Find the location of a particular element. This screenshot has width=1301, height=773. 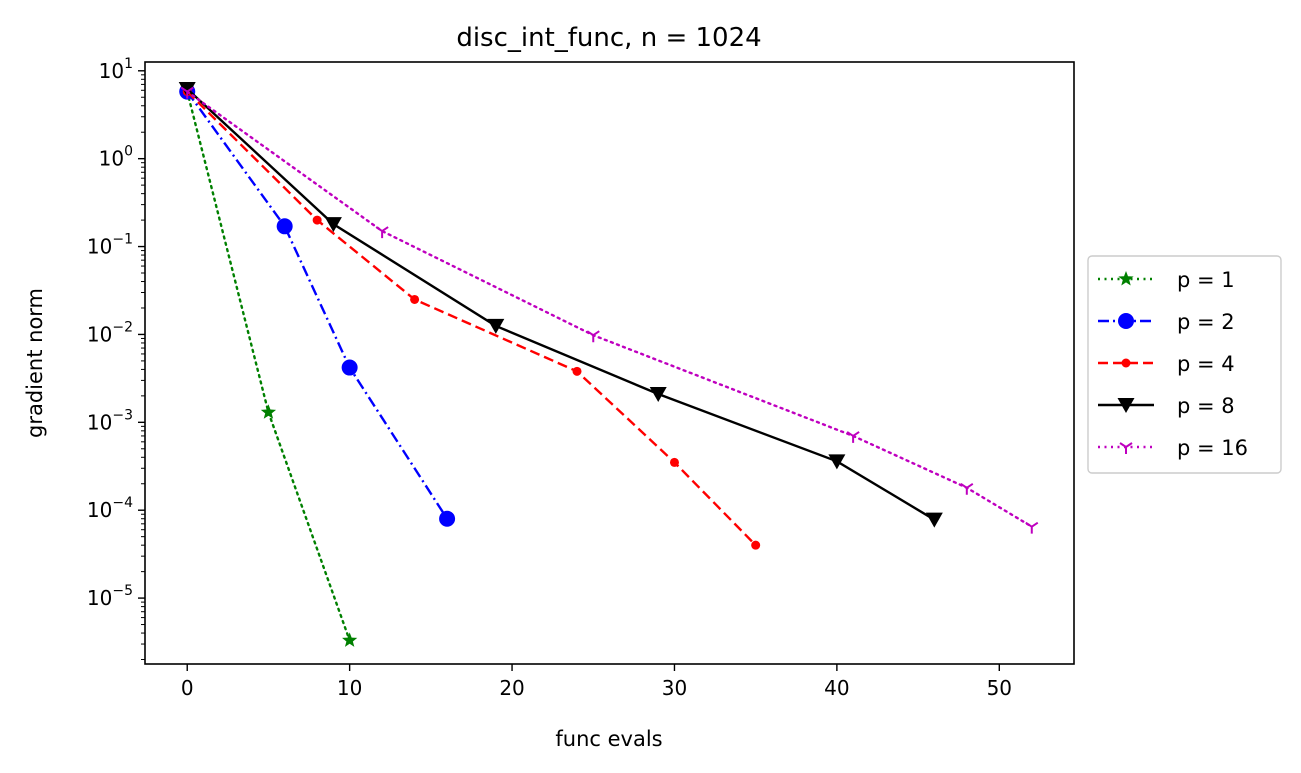

x-tick-label: 40 is located at coordinates (836, 688).